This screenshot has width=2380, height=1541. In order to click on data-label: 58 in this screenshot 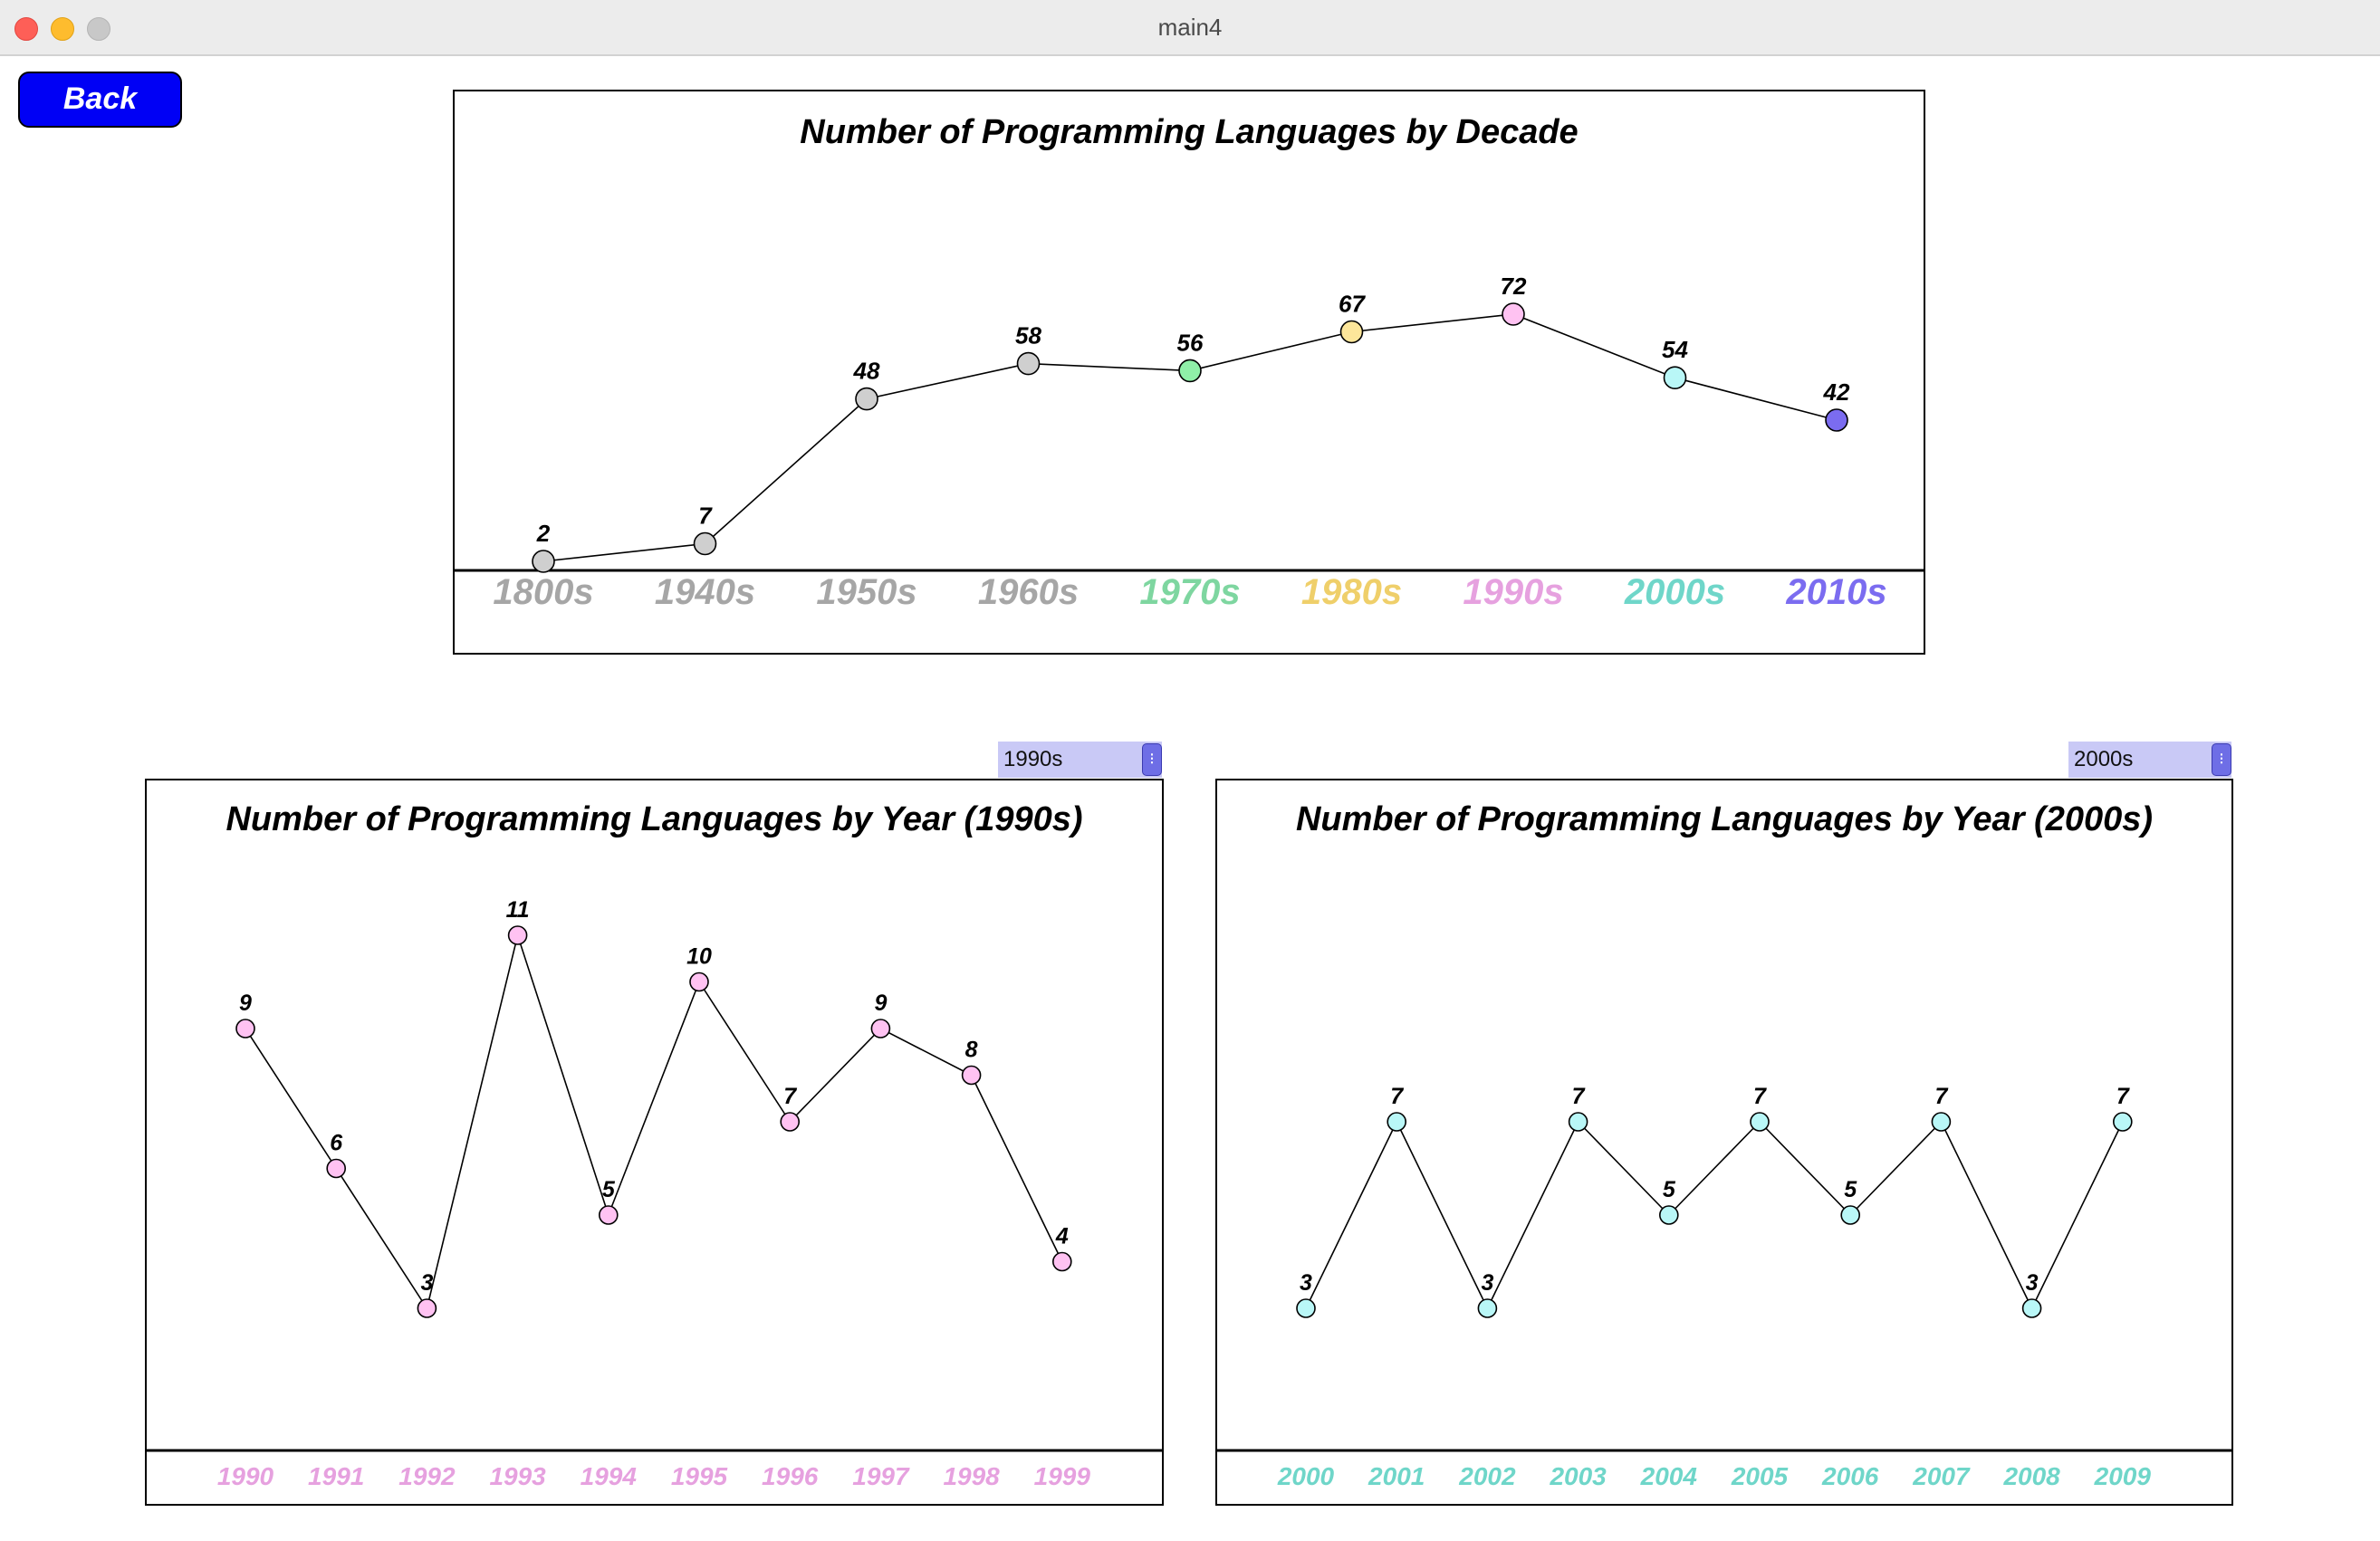, I will do `click(1028, 335)`.